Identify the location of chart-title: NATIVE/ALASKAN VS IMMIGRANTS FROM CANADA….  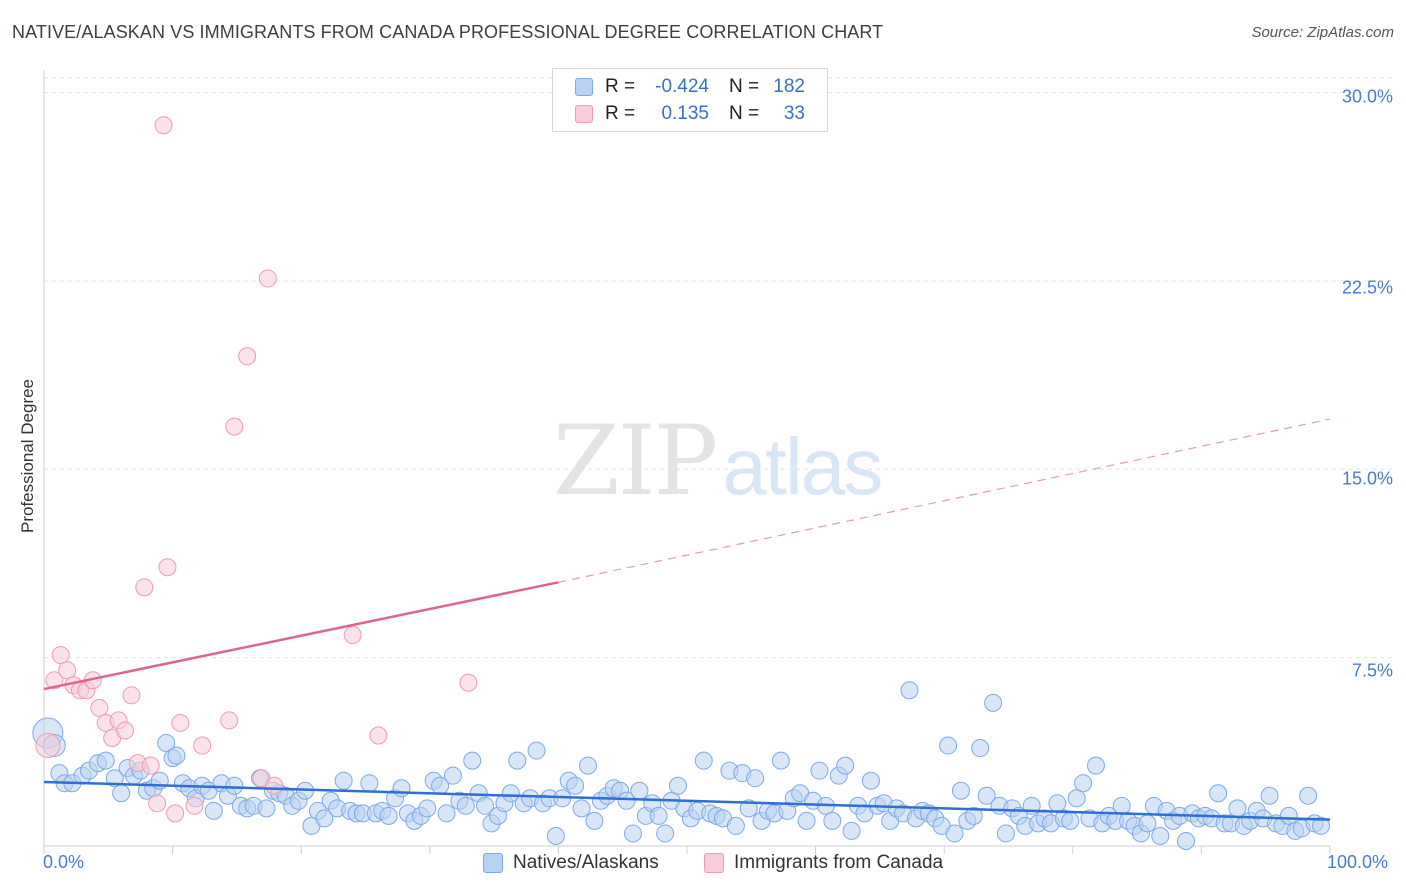
(448, 32).